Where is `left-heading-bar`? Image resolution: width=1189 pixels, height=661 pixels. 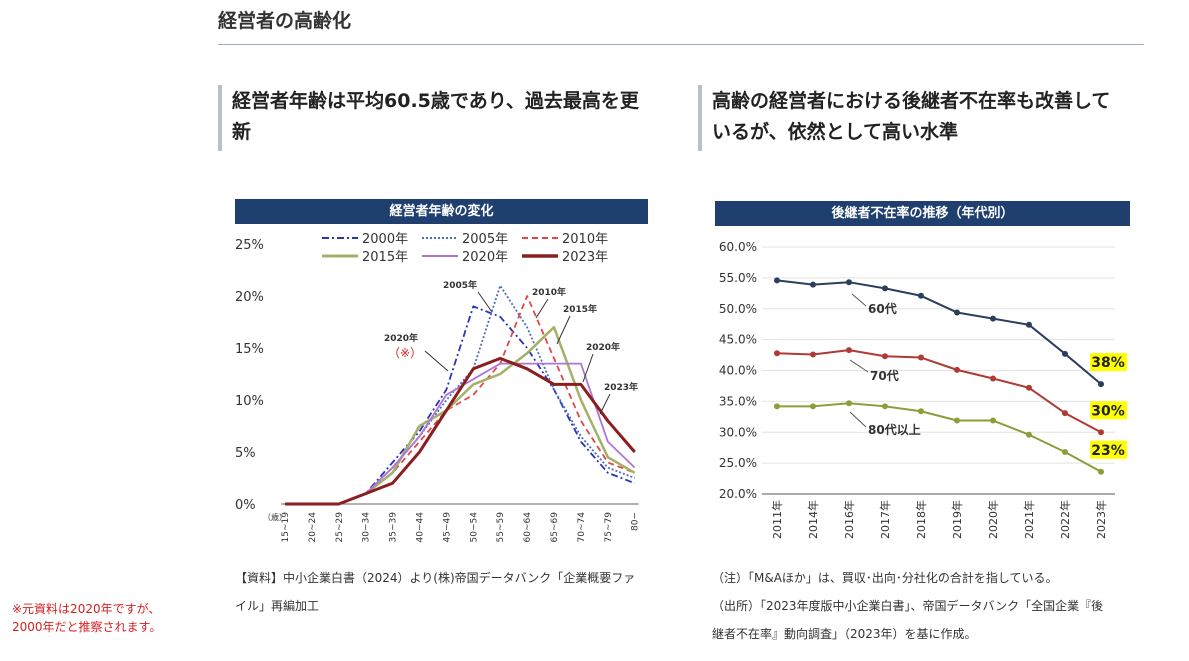 left-heading-bar is located at coordinates (220, 118).